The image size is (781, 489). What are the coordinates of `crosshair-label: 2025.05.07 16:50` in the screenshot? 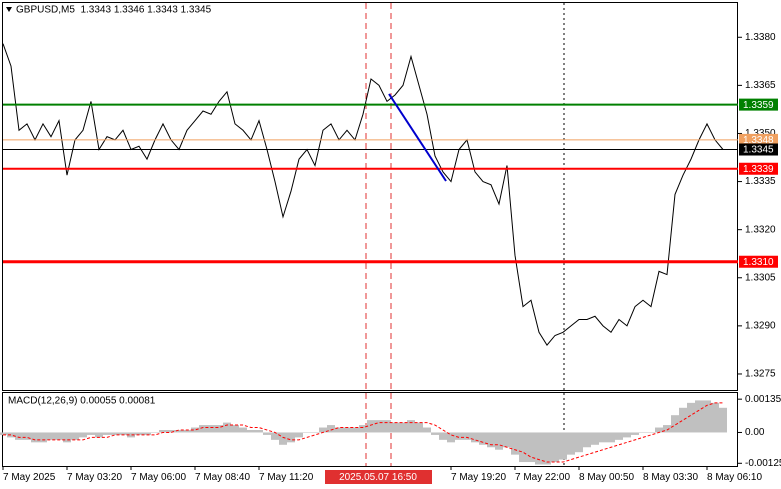 It's located at (378, 477).